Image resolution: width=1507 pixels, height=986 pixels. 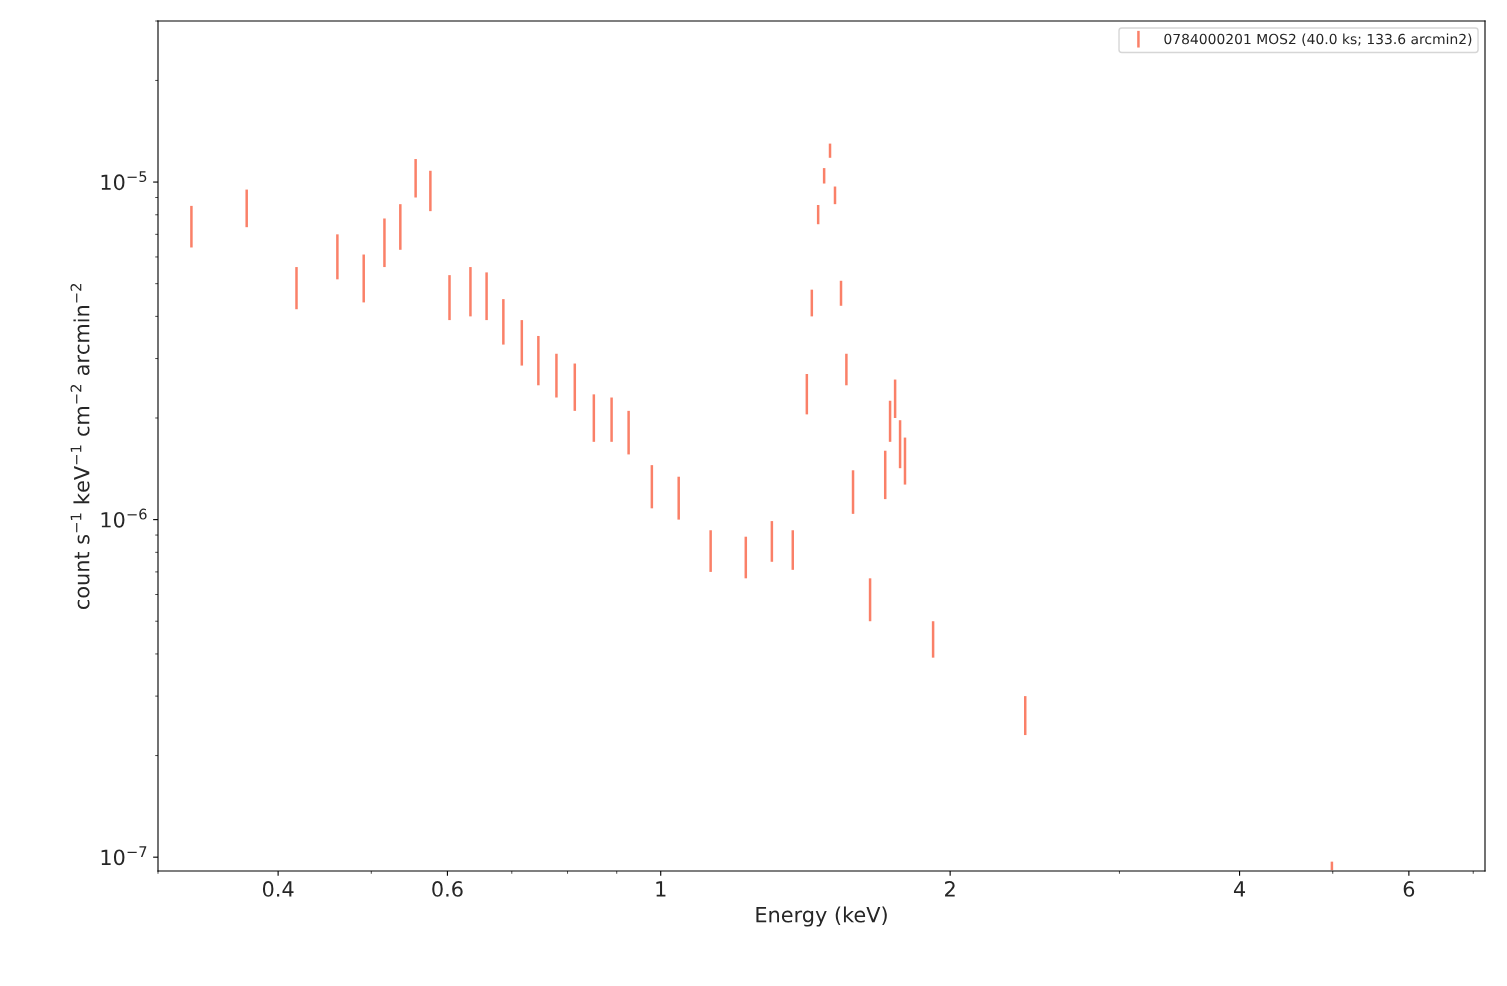 I want to click on legend-label: 0784000201 MOS2 (40.0 ks; 133.6 arcmin2), so click(x=1318, y=39).